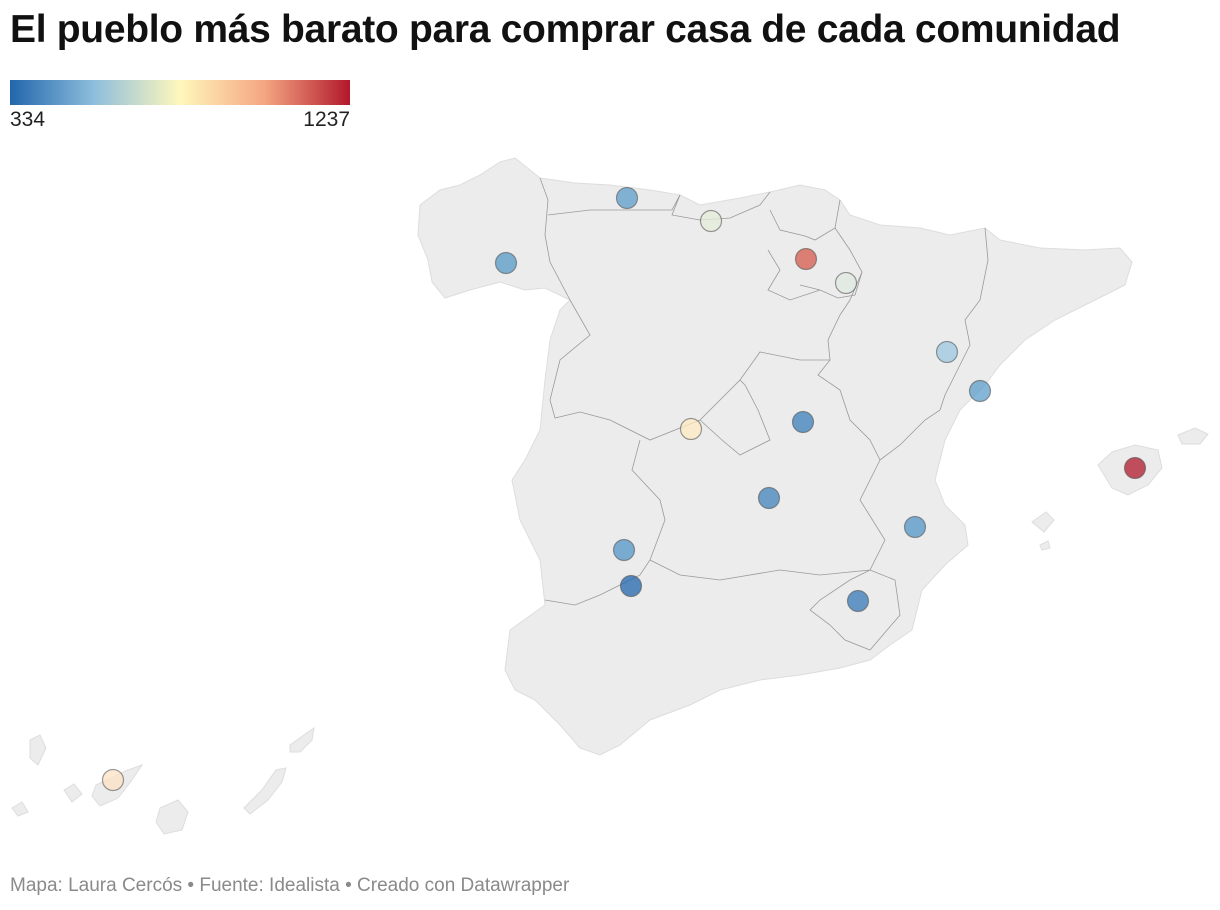  What do you see at coordinates (806, 259) in the screenshot?
I see `marker-país-vasco` at bounding box center [806, 259].